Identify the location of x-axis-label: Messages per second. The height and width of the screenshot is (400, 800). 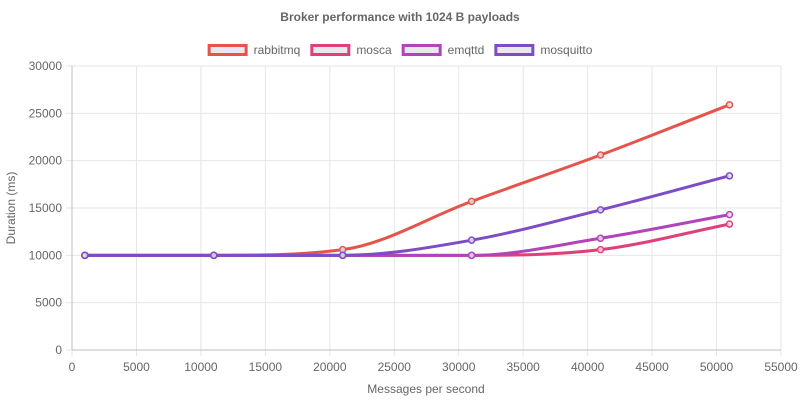
(425, 389).